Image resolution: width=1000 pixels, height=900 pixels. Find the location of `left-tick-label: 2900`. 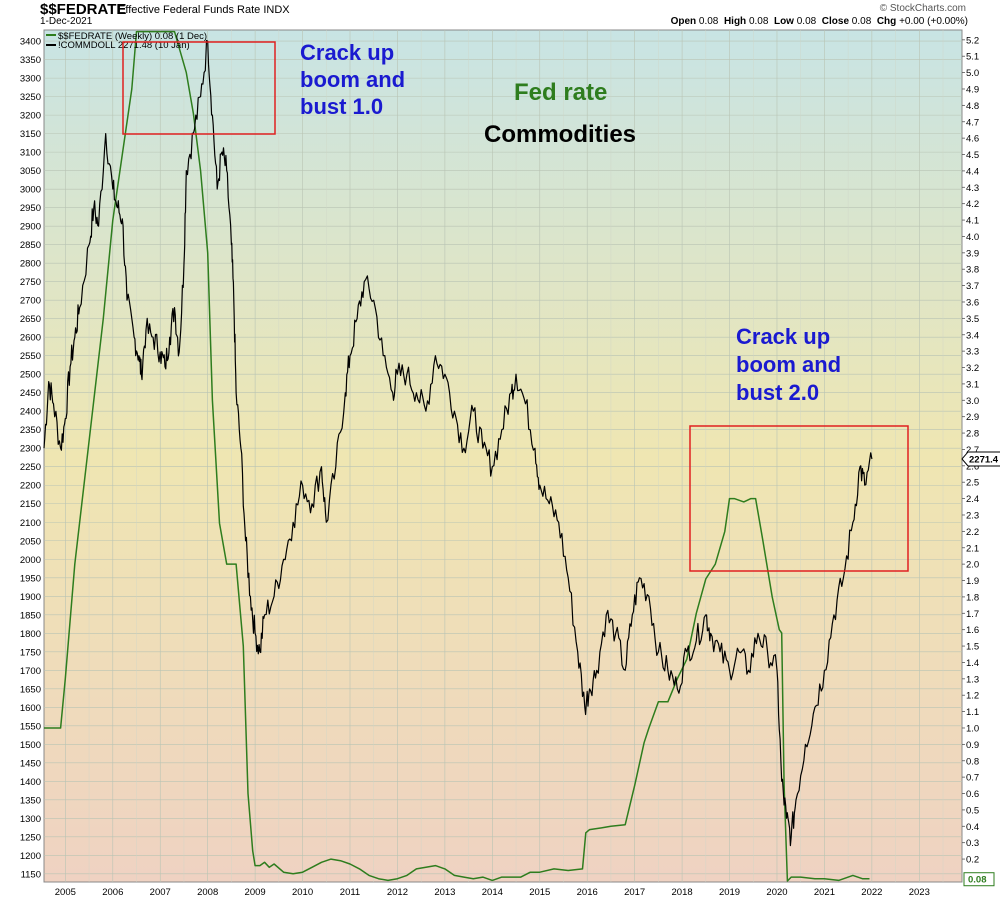

left-tick-label: 2900 is located at coordinates (30, 227).